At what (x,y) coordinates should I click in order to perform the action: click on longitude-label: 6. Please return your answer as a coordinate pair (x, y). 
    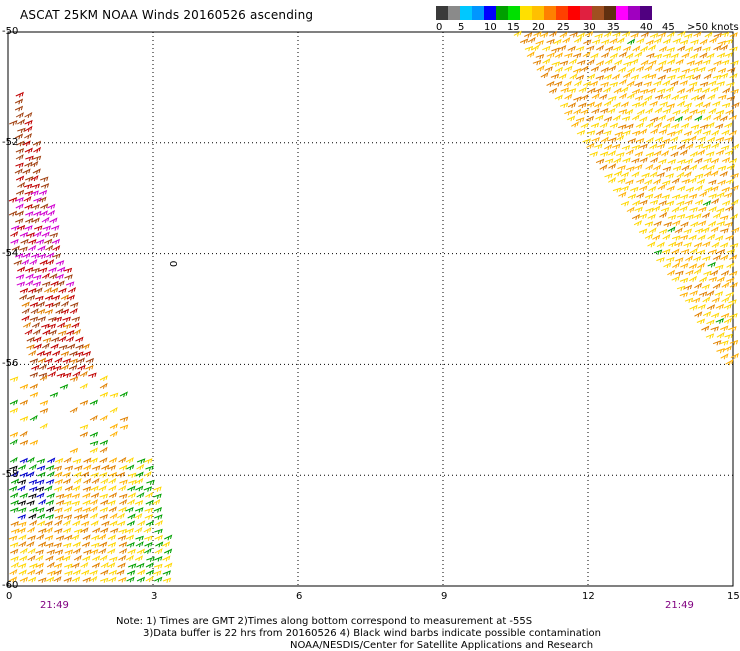
    Looking at the image, I should click on (299, 596).